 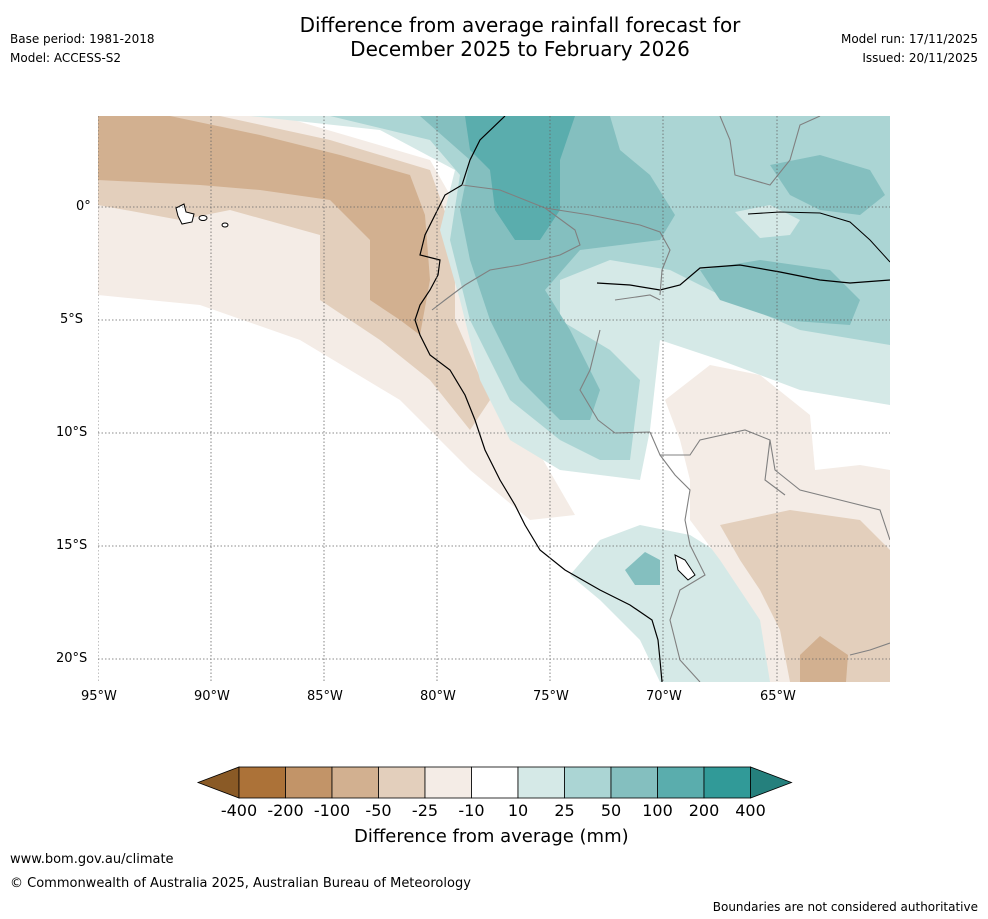 What do you see at coordinates (82, 39) in the screenshot?
I see `base-period-text: Base period: 1981-2018` at bounding box center [82, 39].